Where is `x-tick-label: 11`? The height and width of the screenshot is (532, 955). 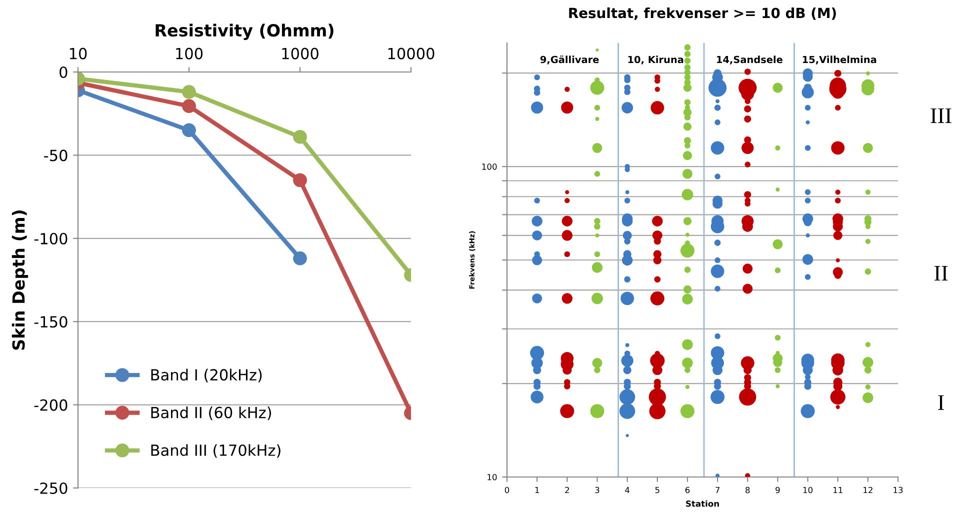
x-tick-label: 11 is located at coordinates (837, 490).